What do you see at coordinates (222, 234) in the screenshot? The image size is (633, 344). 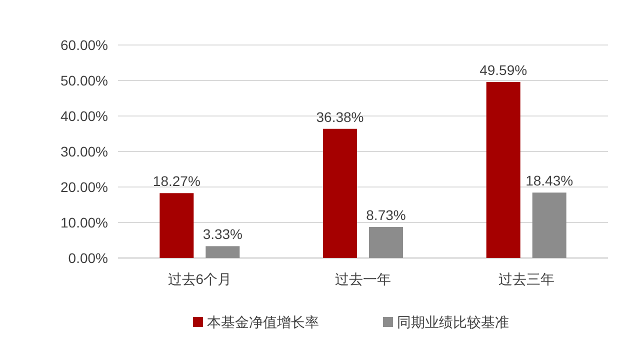 I see `data-label: 3.33%` at bounding box center [222, 234].